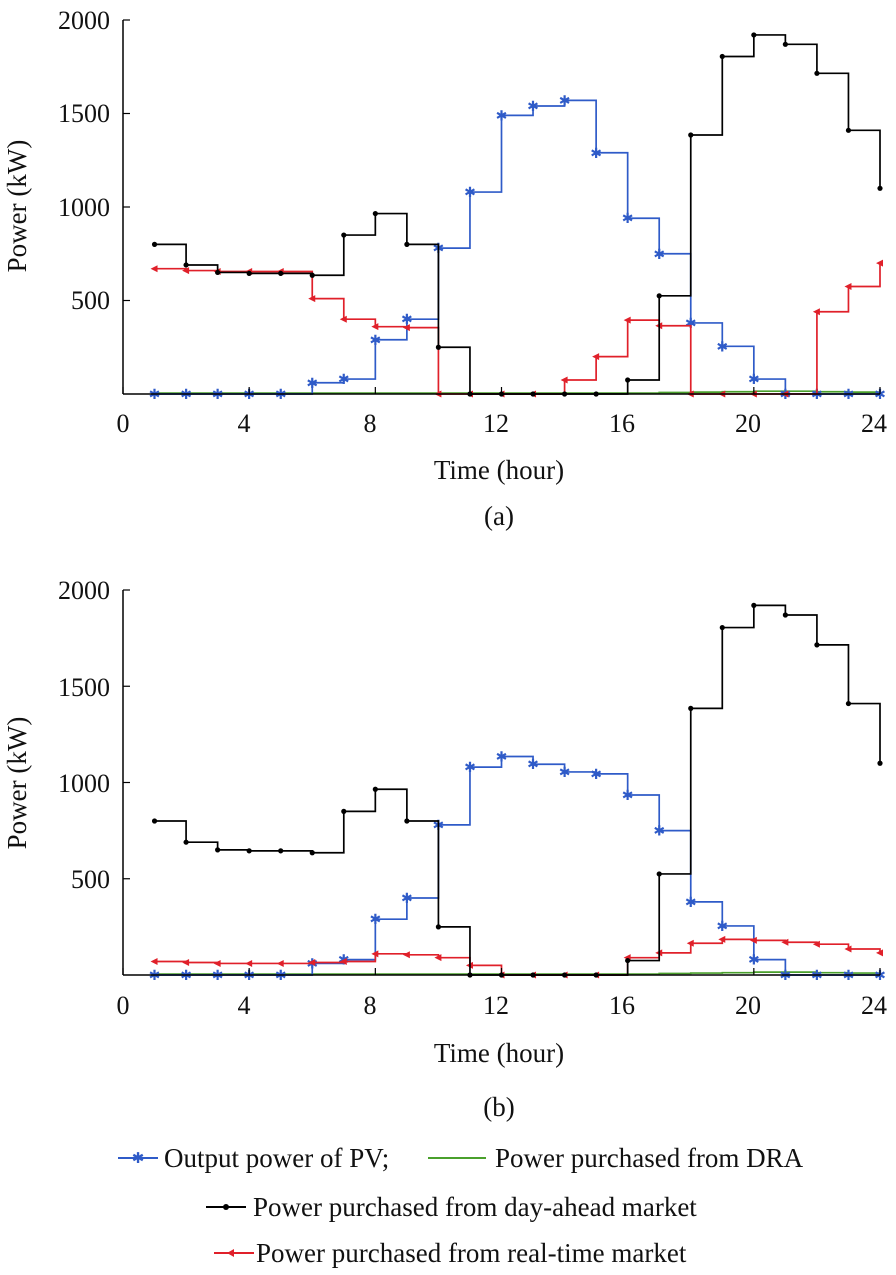 Image resolution: width=896 pixels, height=1275 pixels. I want to click on series-line-rtm, so click(517, 957).